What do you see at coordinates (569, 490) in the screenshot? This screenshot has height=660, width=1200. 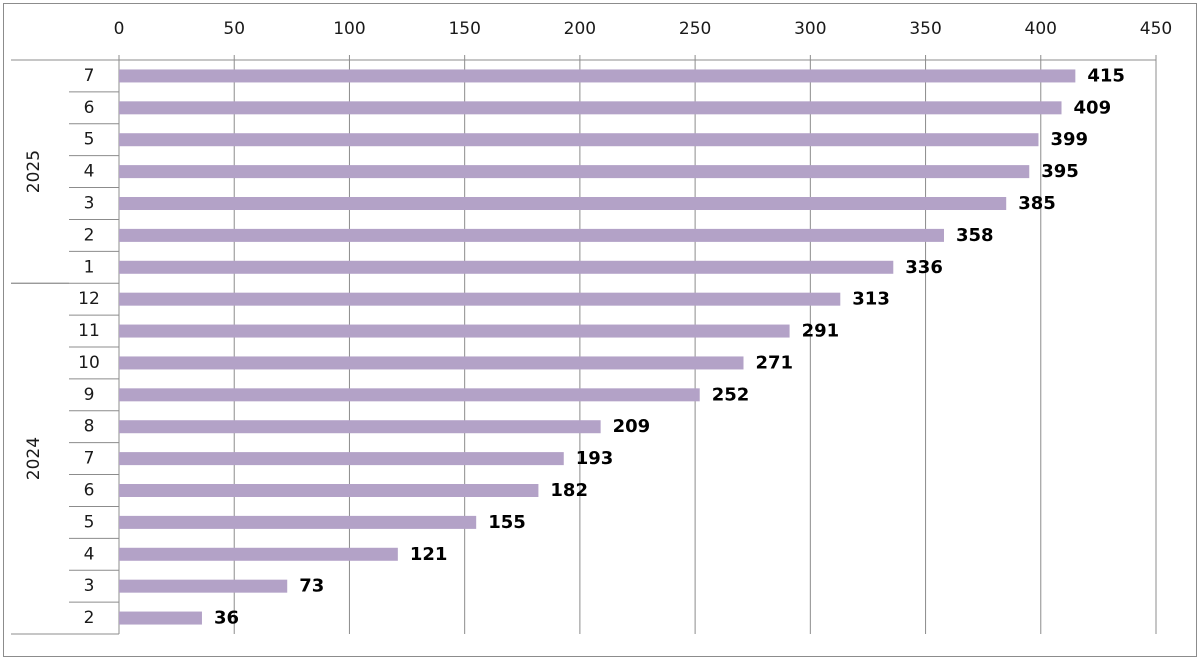 I see `data-label: 182` at bounding box center [569, 490].